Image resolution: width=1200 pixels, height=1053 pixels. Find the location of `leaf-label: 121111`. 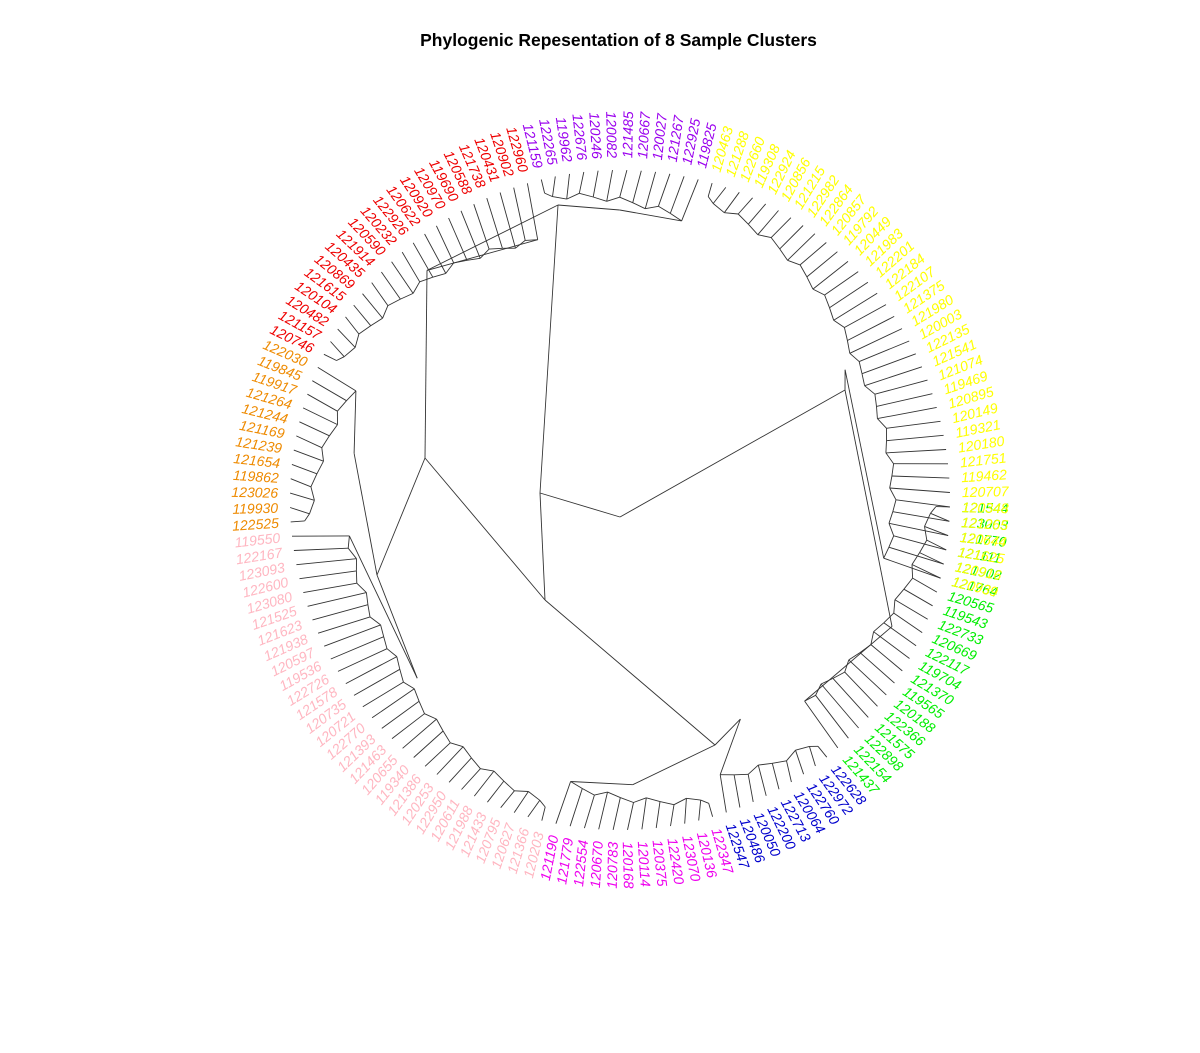

leaf-label: 121111 is located at coordinates (980, 555).